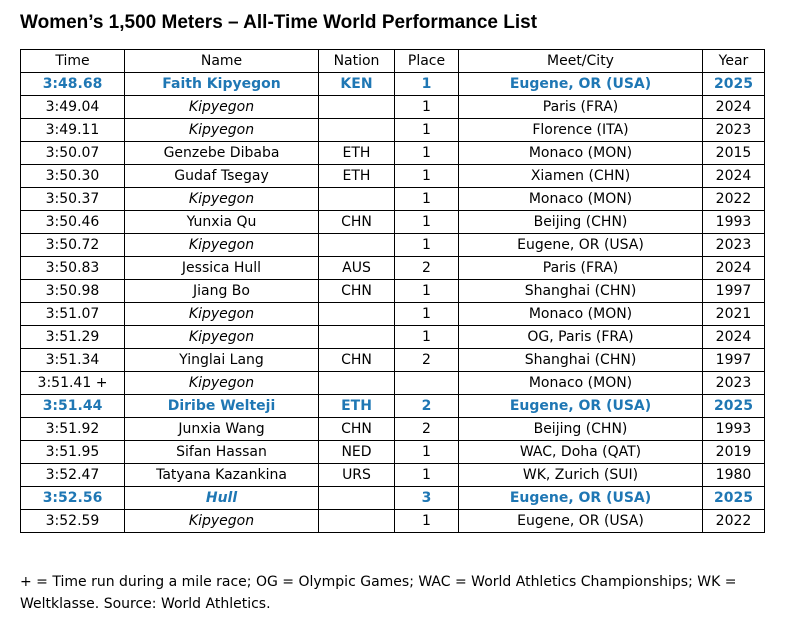  Describe the element at coordinates (221, 84) in the screenshot. I see `cell-name: Faith Kipyegon` at that location.